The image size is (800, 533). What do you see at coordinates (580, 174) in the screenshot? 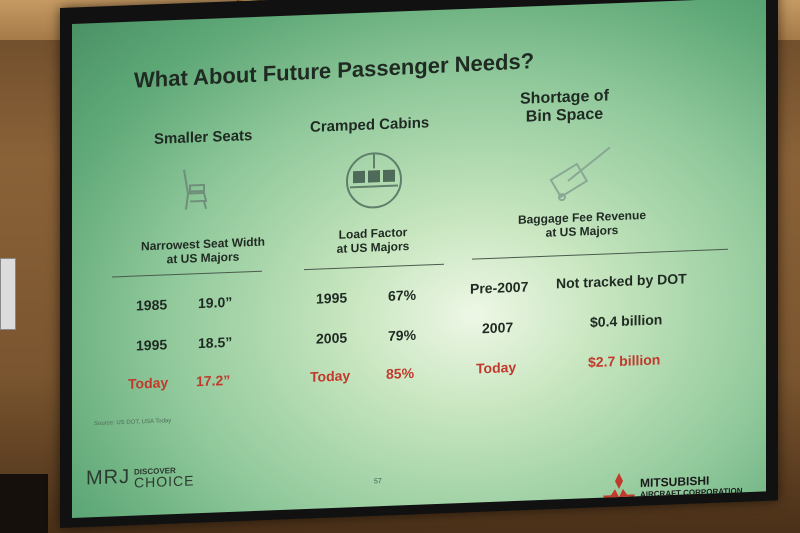
I see `luggage-trolley-icon` at bounding box center [580, 174].